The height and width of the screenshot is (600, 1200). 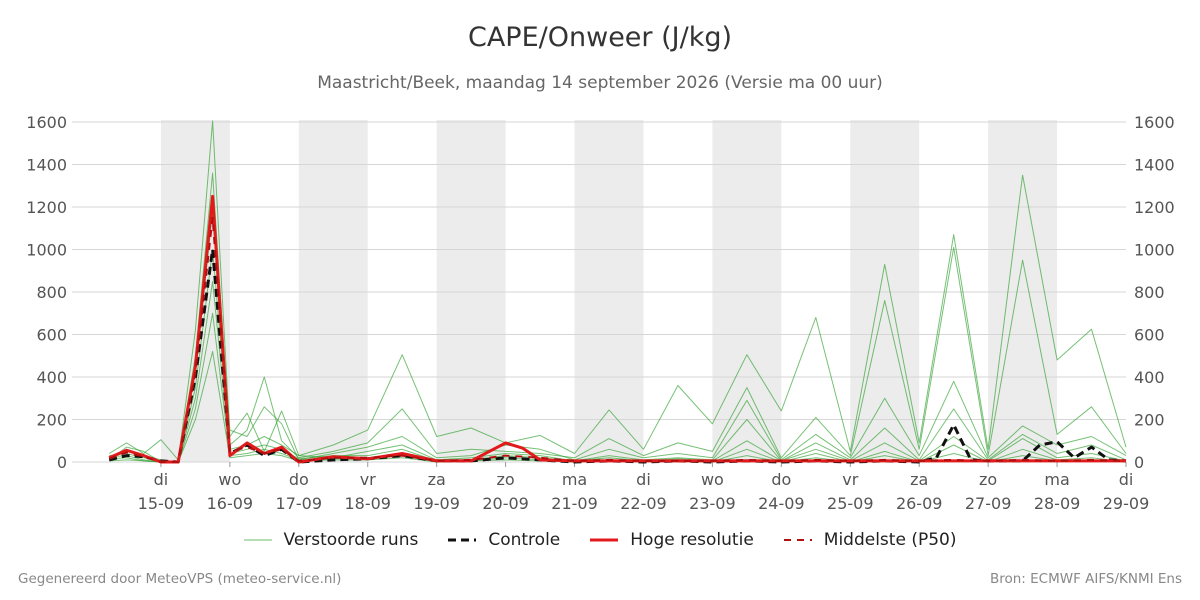 I want to click on x-tick-bottom-25-09: 25-09, so click(x=850, y=503).